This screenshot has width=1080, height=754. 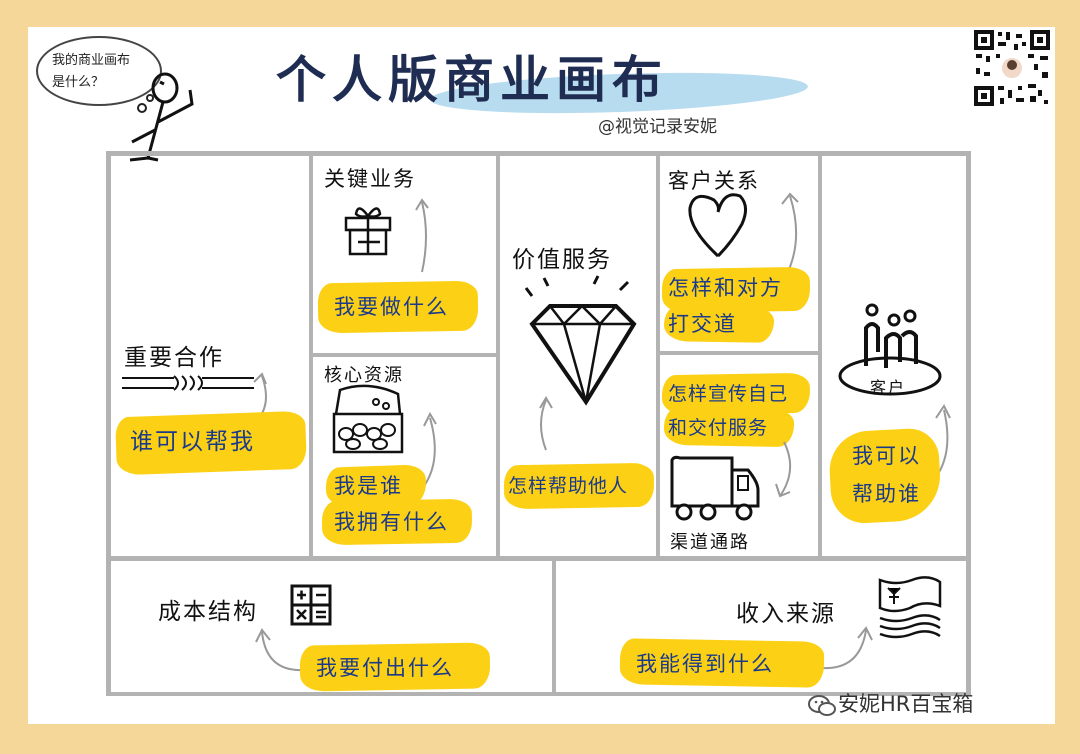 I want to click on key-resources-question-1: 我是谁, so click(x=368, y=486).